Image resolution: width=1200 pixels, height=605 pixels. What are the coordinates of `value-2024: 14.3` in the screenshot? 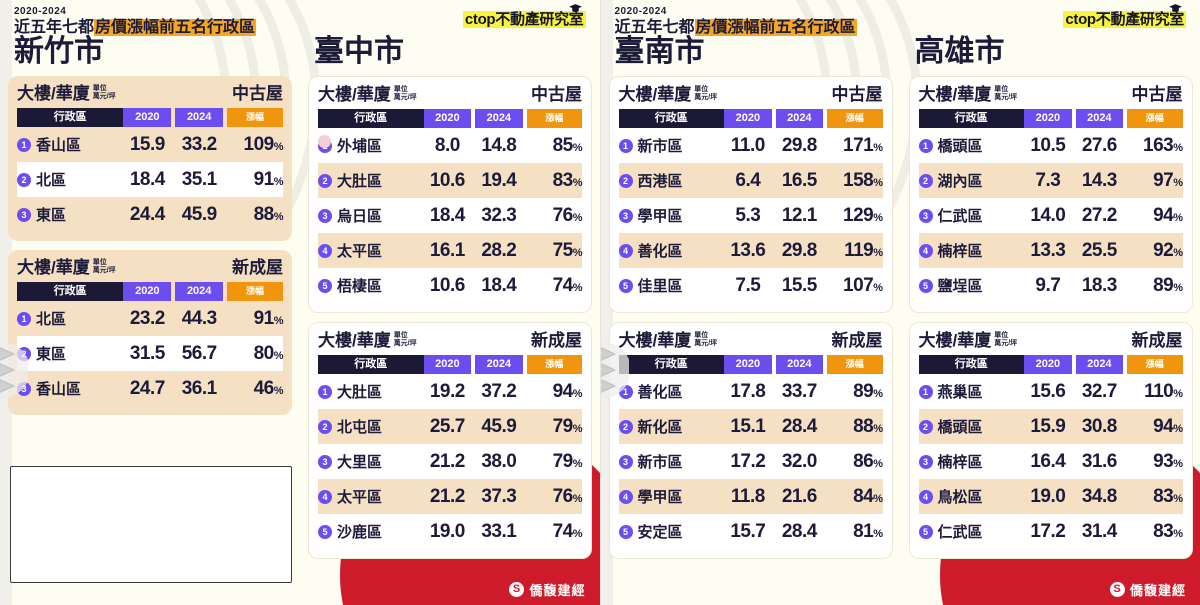 It's located at (1099, 180).